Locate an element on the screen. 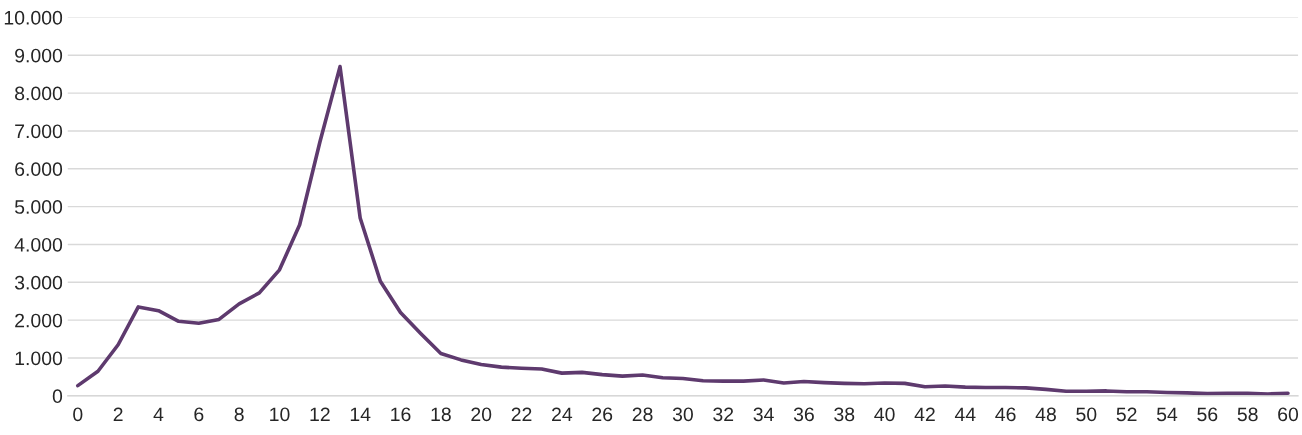 Image resolution: width=1302 pixels, height=435 pixels. x-tick-label: 10 is located at coordinates (280, 414).